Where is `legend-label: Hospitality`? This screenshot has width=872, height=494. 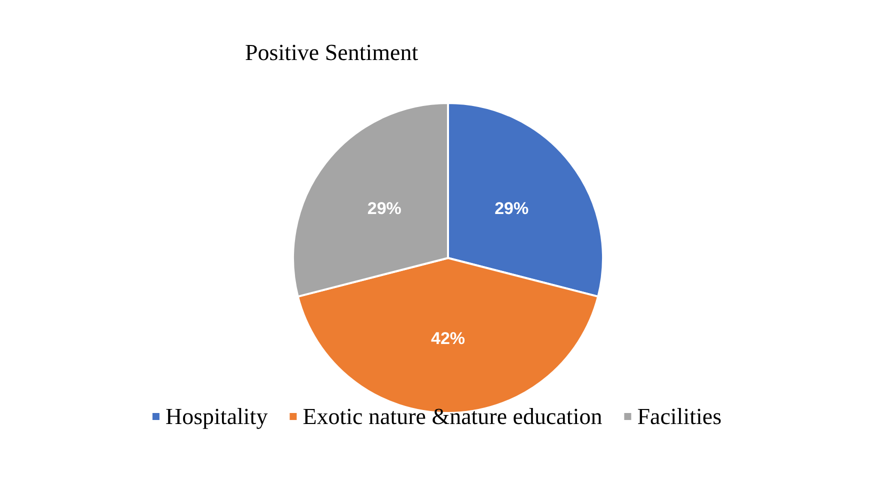
legend-label: Hospitality is located at coordinates (216, 416).